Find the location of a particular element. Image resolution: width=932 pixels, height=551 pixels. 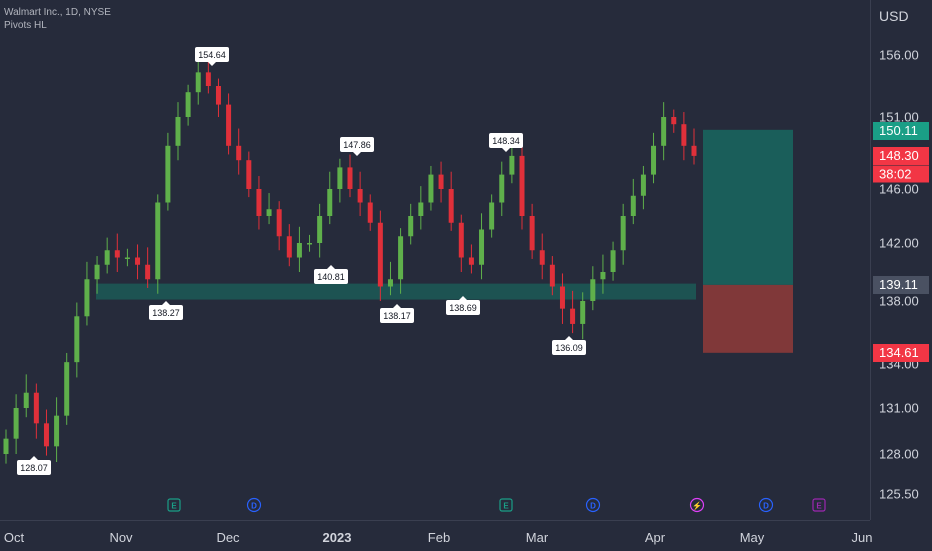

price-tick: 151.00 is located at coordinates (899, 117).